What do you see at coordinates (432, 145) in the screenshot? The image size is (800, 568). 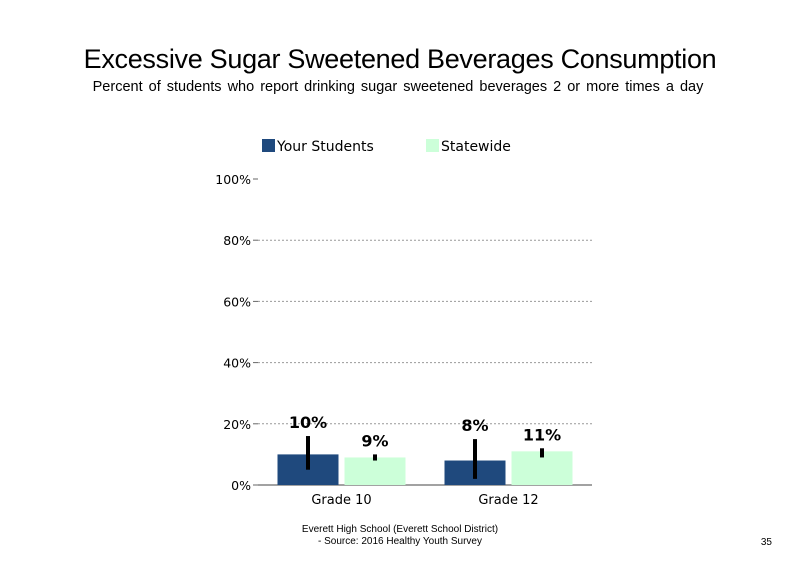 I see `legend-swatch-statewide` at bounding box center [432, 145].